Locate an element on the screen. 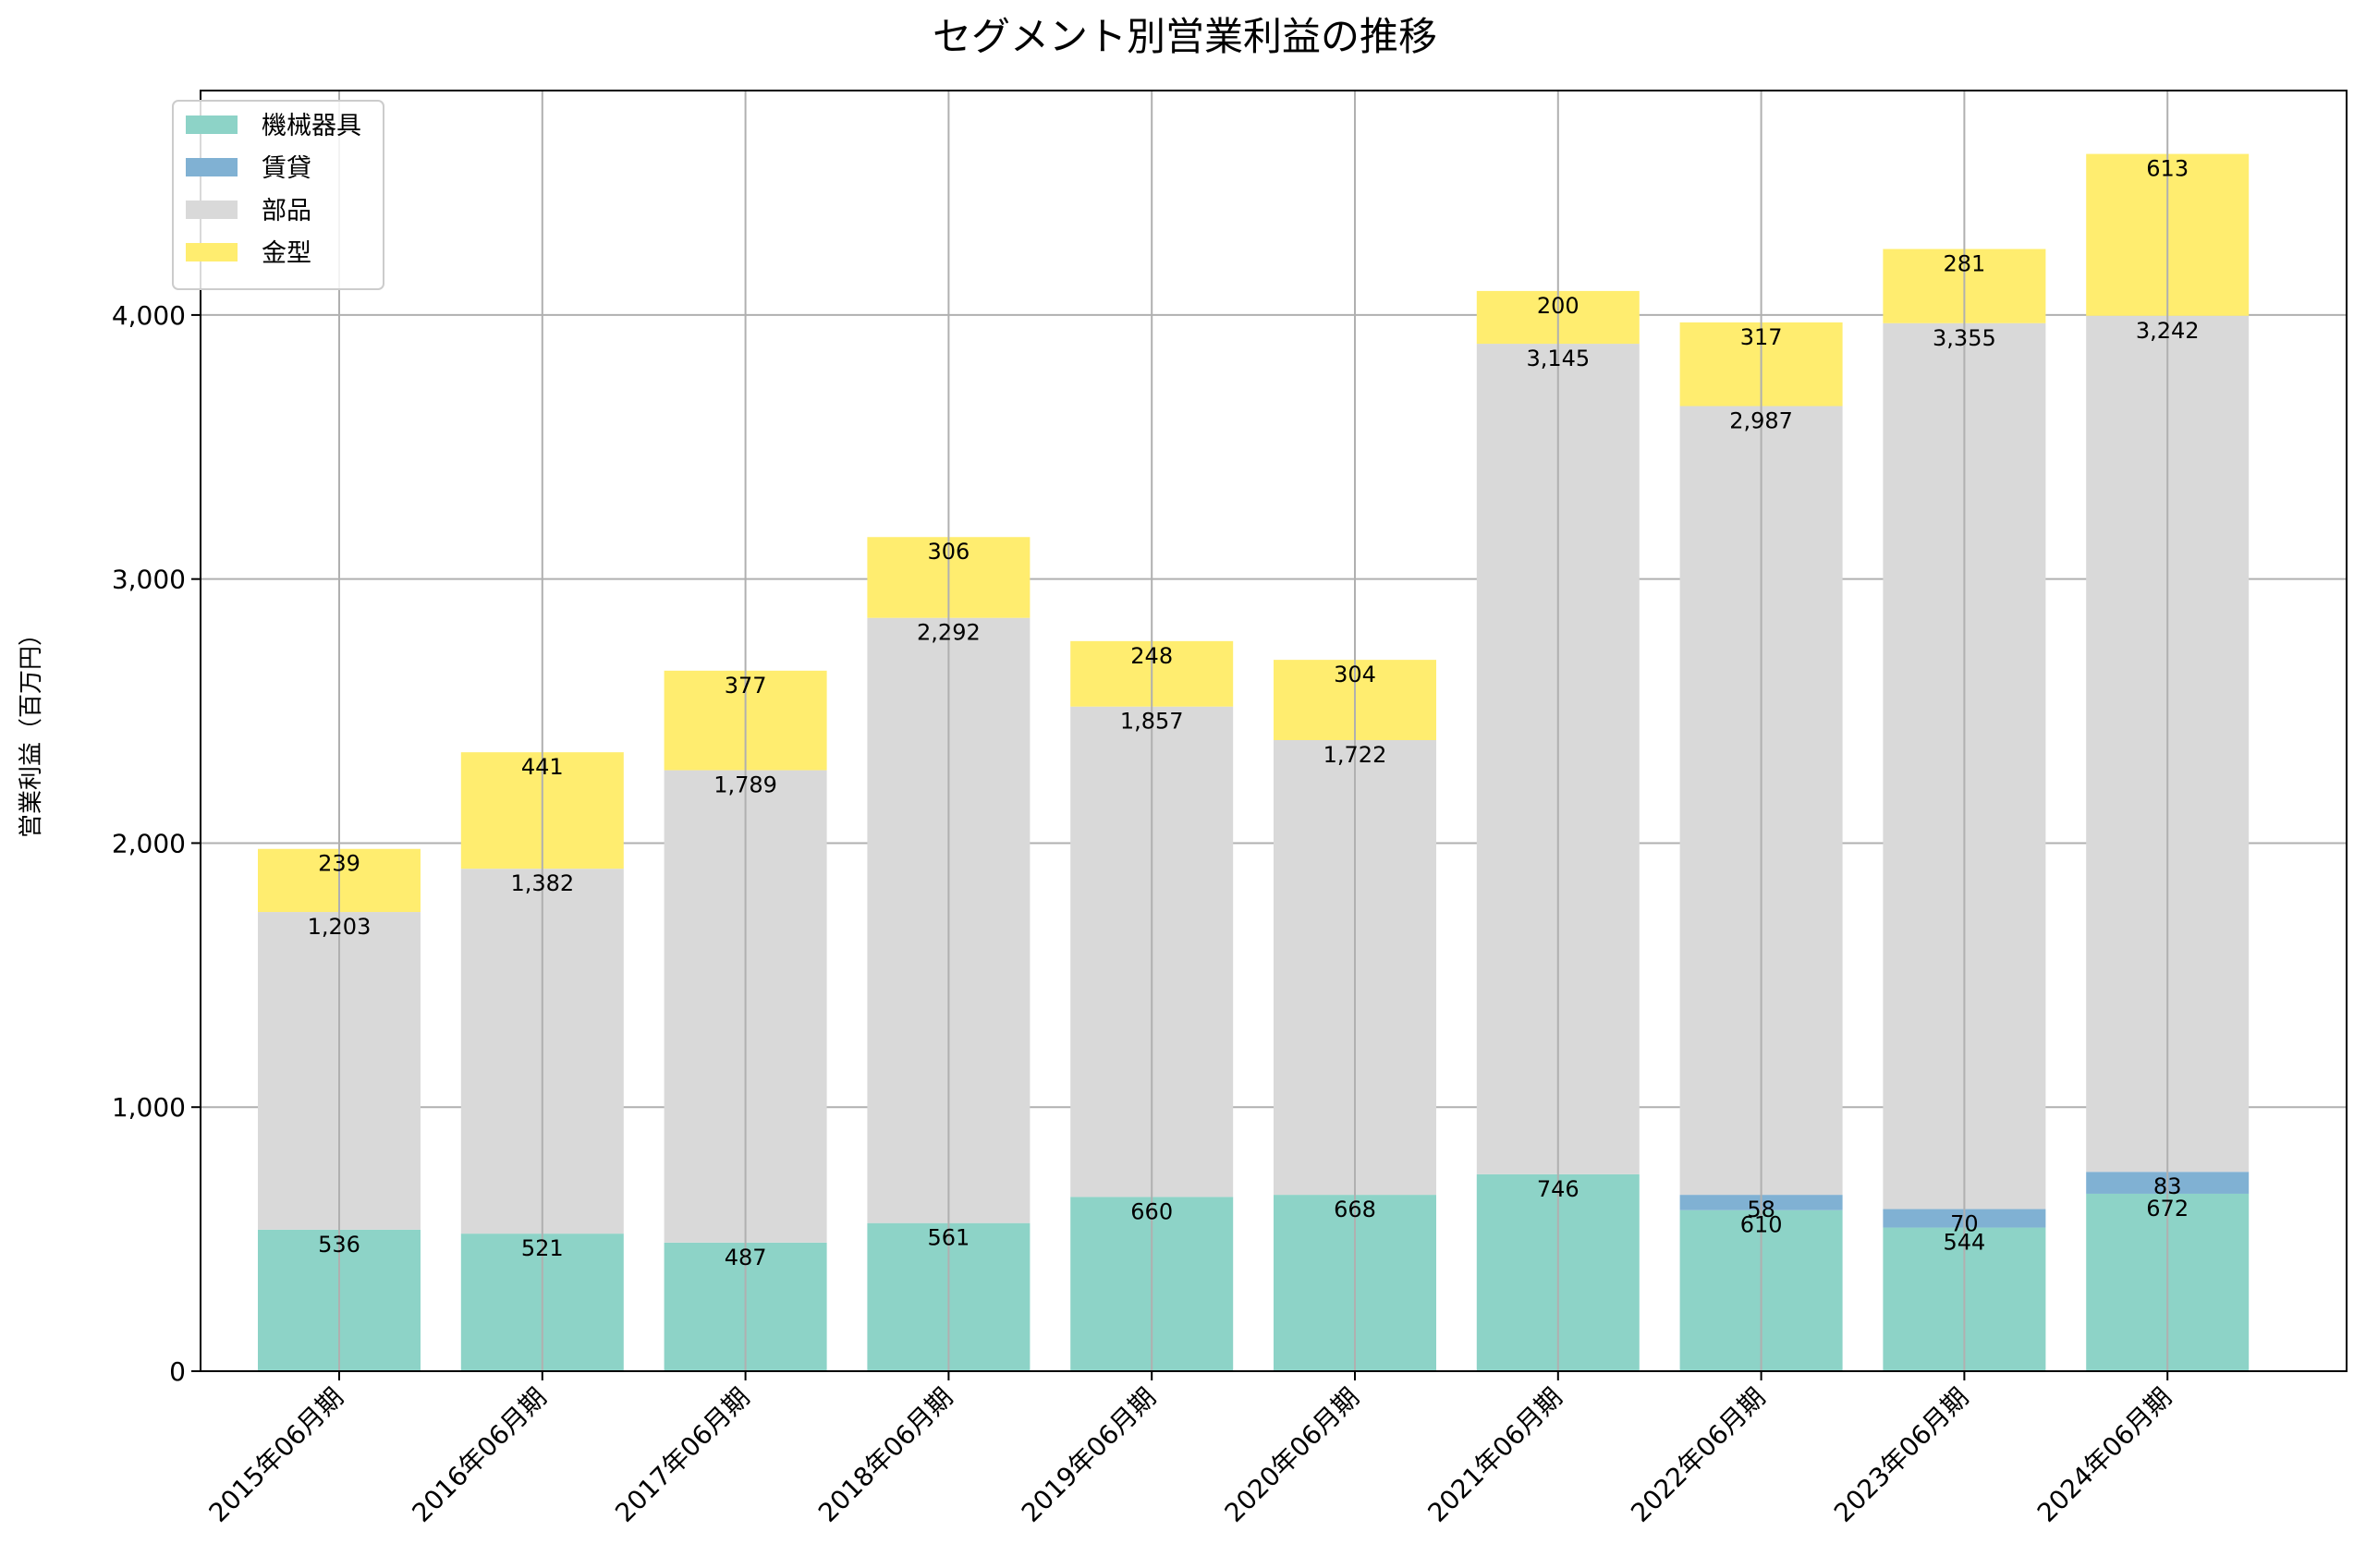 Image resolution: width=2366 pixels, height=1568 pixels. data-label: 3,242 is located at coordinates (2168, 331).